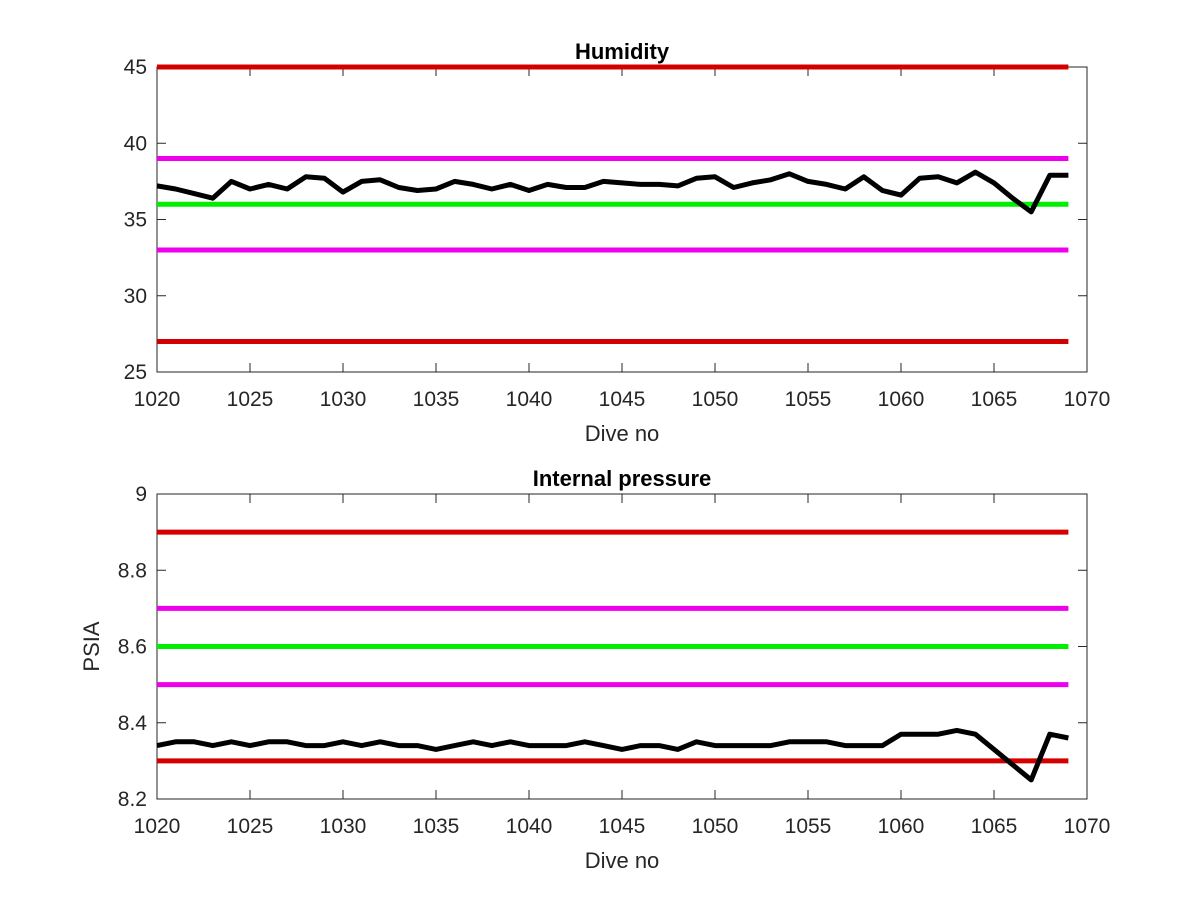  Describe the element at coordinates (141, 494) in the screenshot. I see `y-tick-label-pressure: 9` at that location.